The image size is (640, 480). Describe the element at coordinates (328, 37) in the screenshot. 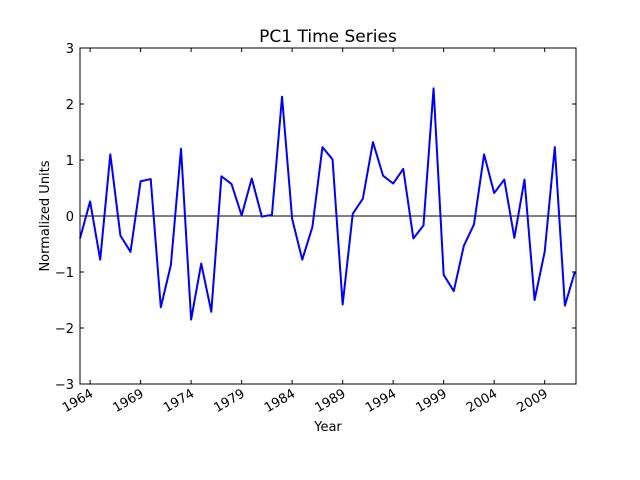

I see `chart-title: PC1 Time Series` at that location.